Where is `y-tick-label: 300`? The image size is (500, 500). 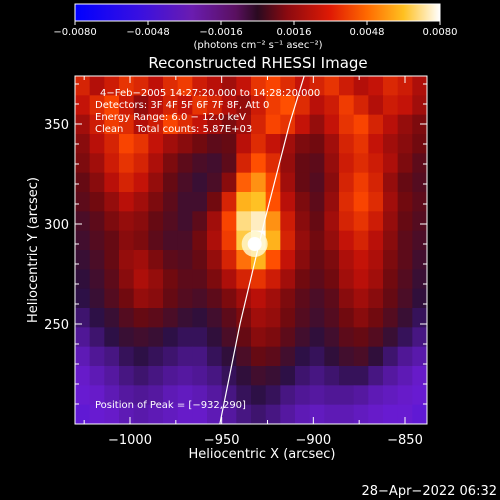 y-tick-label: 300 is located at coordinates (56, 225).